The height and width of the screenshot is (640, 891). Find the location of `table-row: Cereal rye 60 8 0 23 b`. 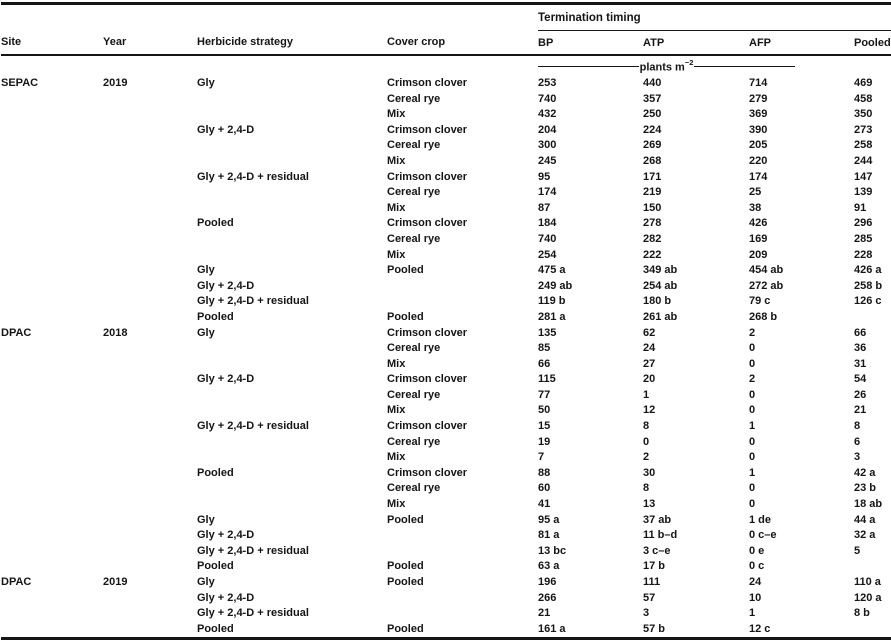

table-row: Cereal rye 60 8 0 23 b is located at coordinates (446, 489).